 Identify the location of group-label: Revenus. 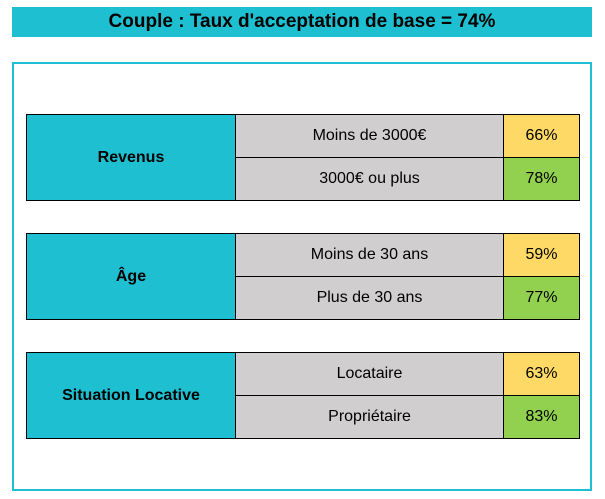
(131, 157).